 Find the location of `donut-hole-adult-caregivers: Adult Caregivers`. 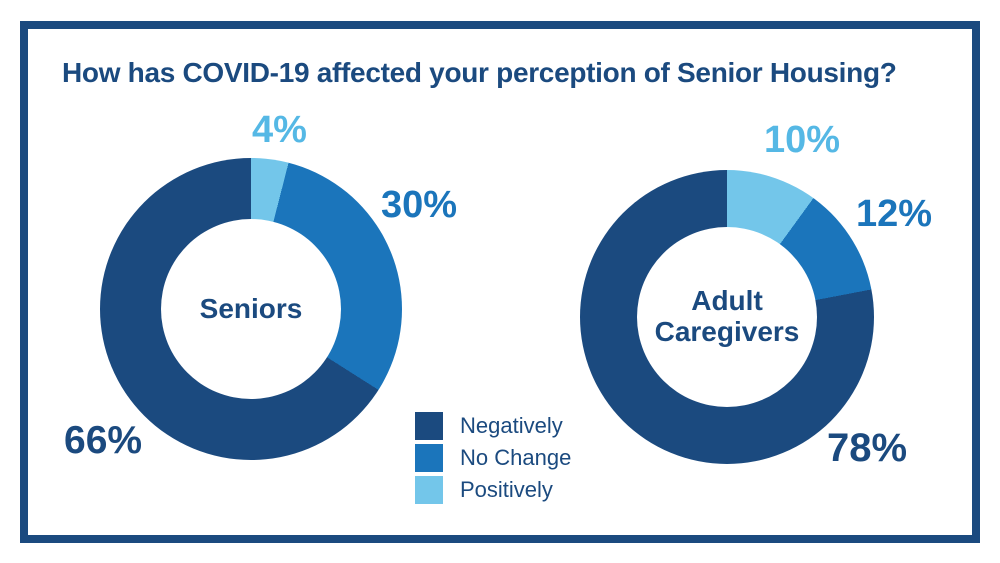

donut-hole-adult-caregivers: Adult Caregivers is located at coordinates (727, 317).